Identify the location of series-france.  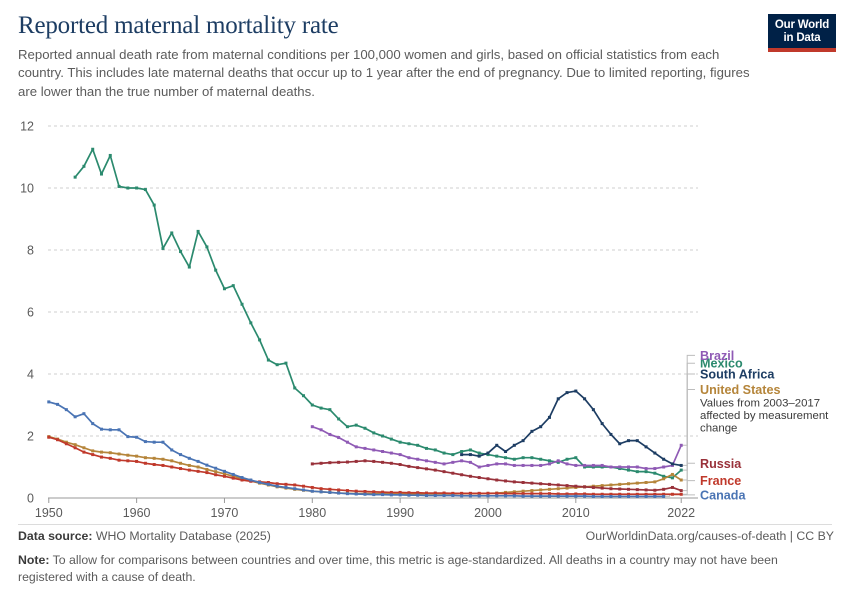
(365, 465).